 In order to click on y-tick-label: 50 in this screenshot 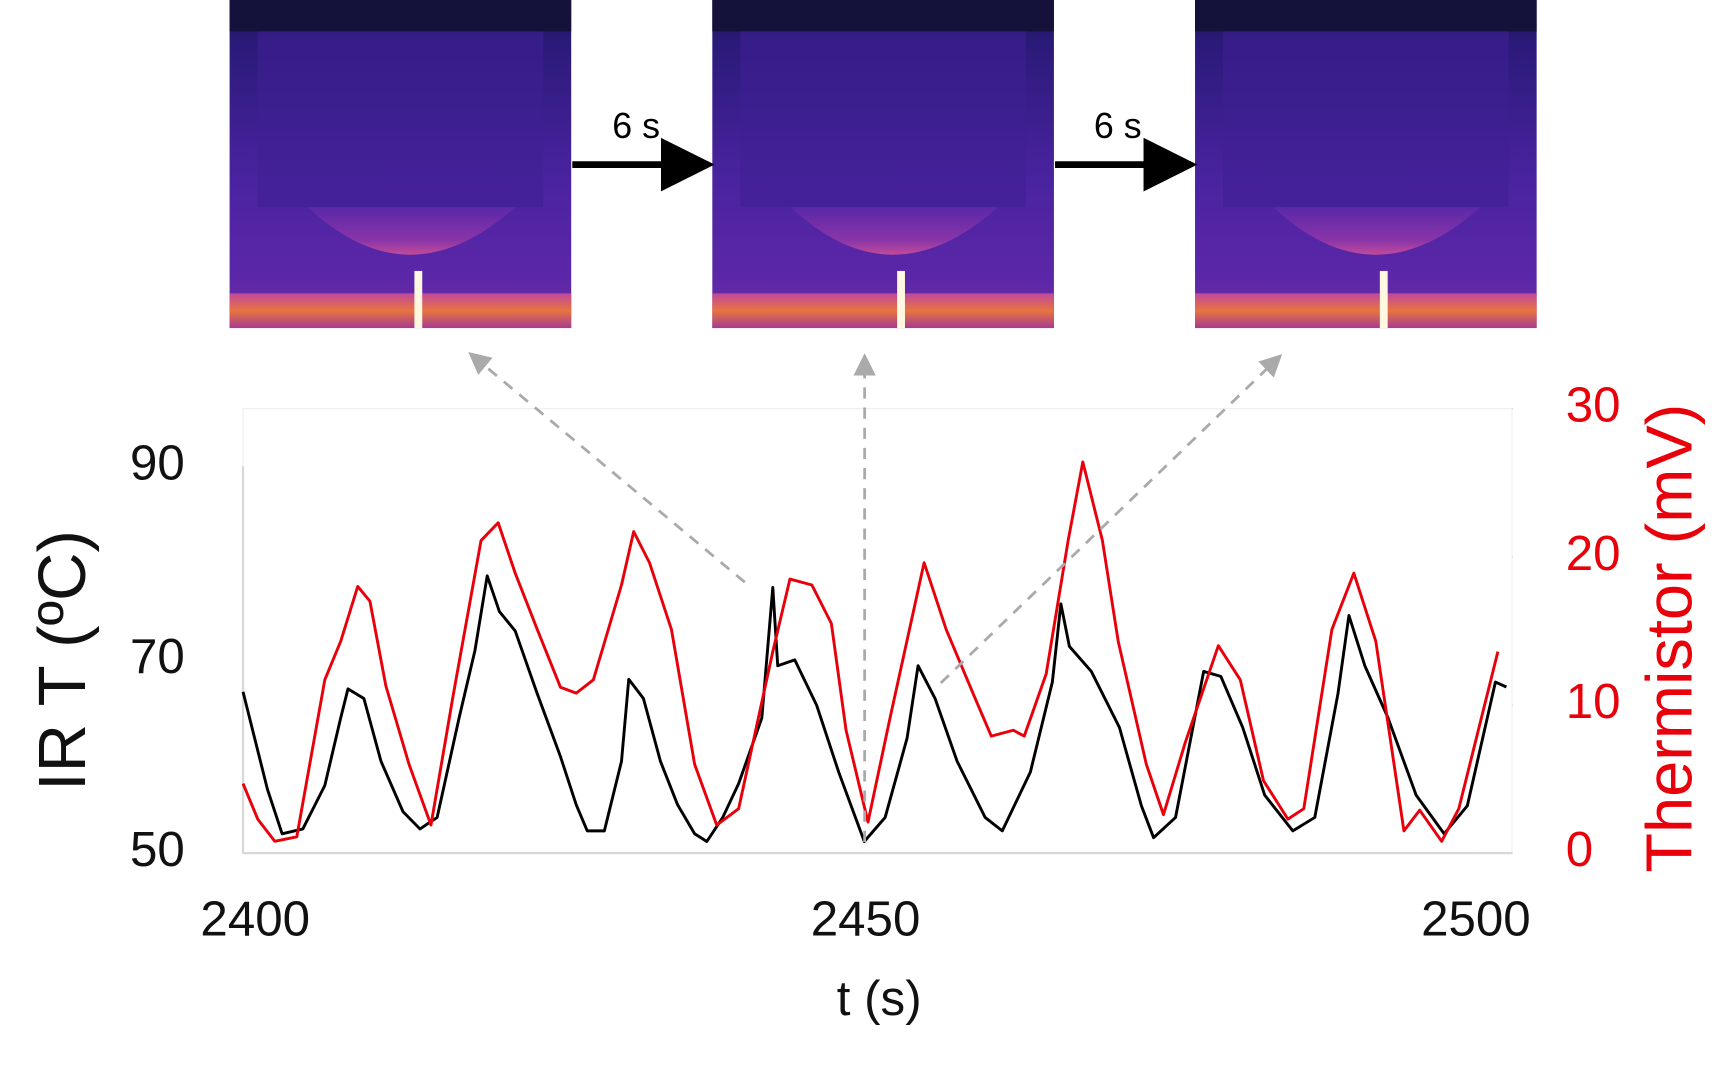, I will do `click(157, 849)`.